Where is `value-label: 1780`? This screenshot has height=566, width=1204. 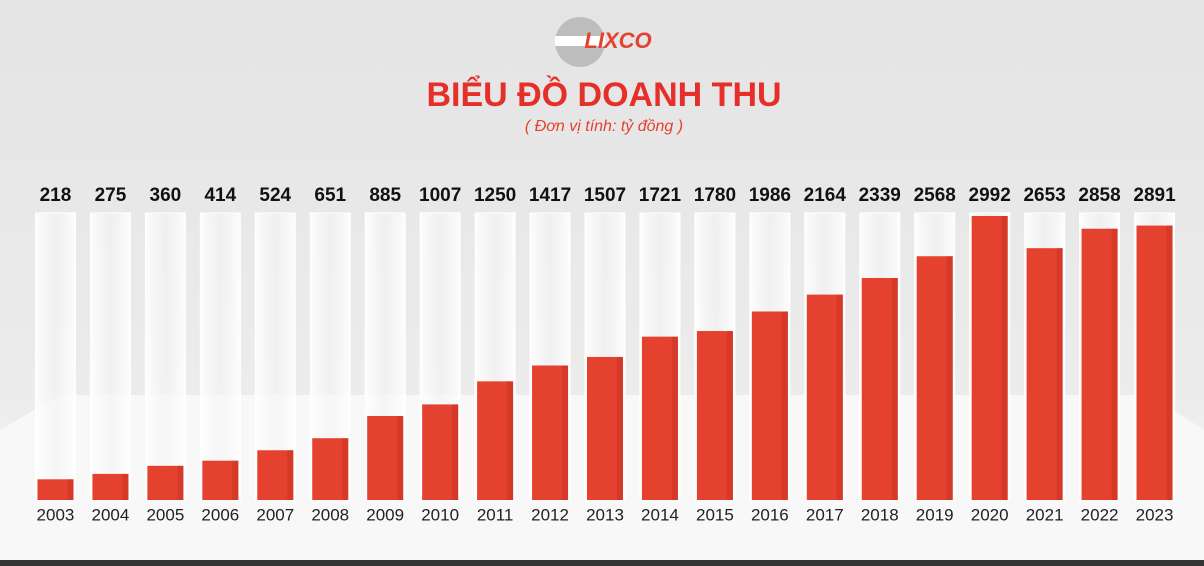 value-label: 1780 is located at coordinates (715, 195).